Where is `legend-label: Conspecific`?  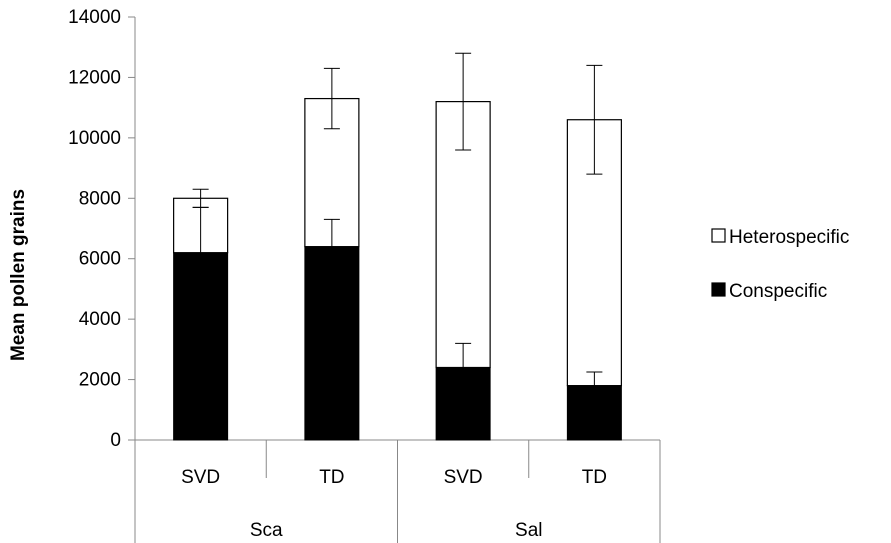 legend-label: Conspecific is located at coordinates (778, 291).